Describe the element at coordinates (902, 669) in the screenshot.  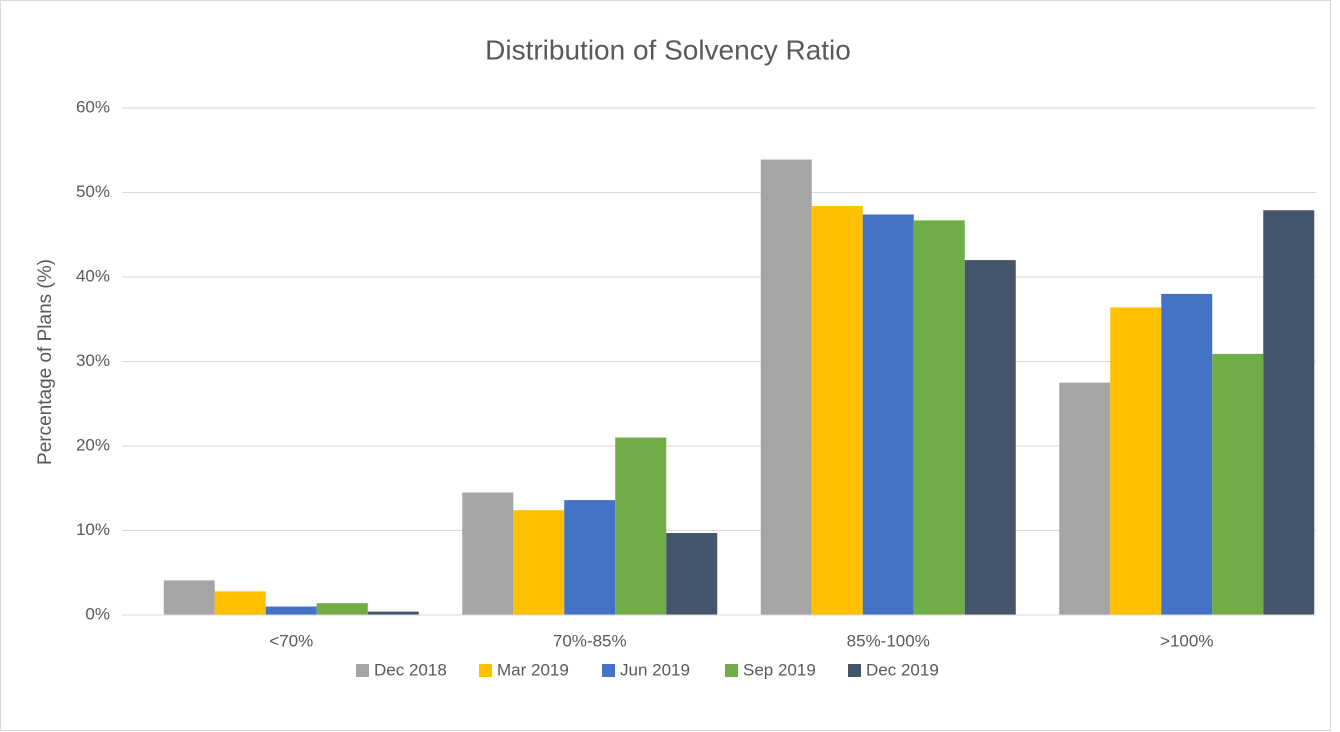
I see `legend-label: Dec 2019` at that location.